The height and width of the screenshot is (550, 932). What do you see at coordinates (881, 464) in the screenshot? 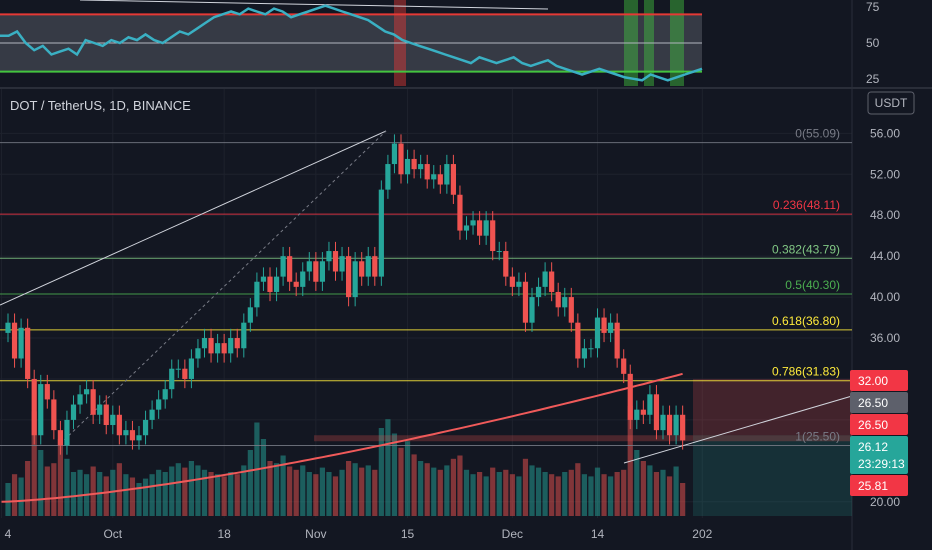
I see `price-tag-countdown: 23:29:13` at bounding box center [881, 464].